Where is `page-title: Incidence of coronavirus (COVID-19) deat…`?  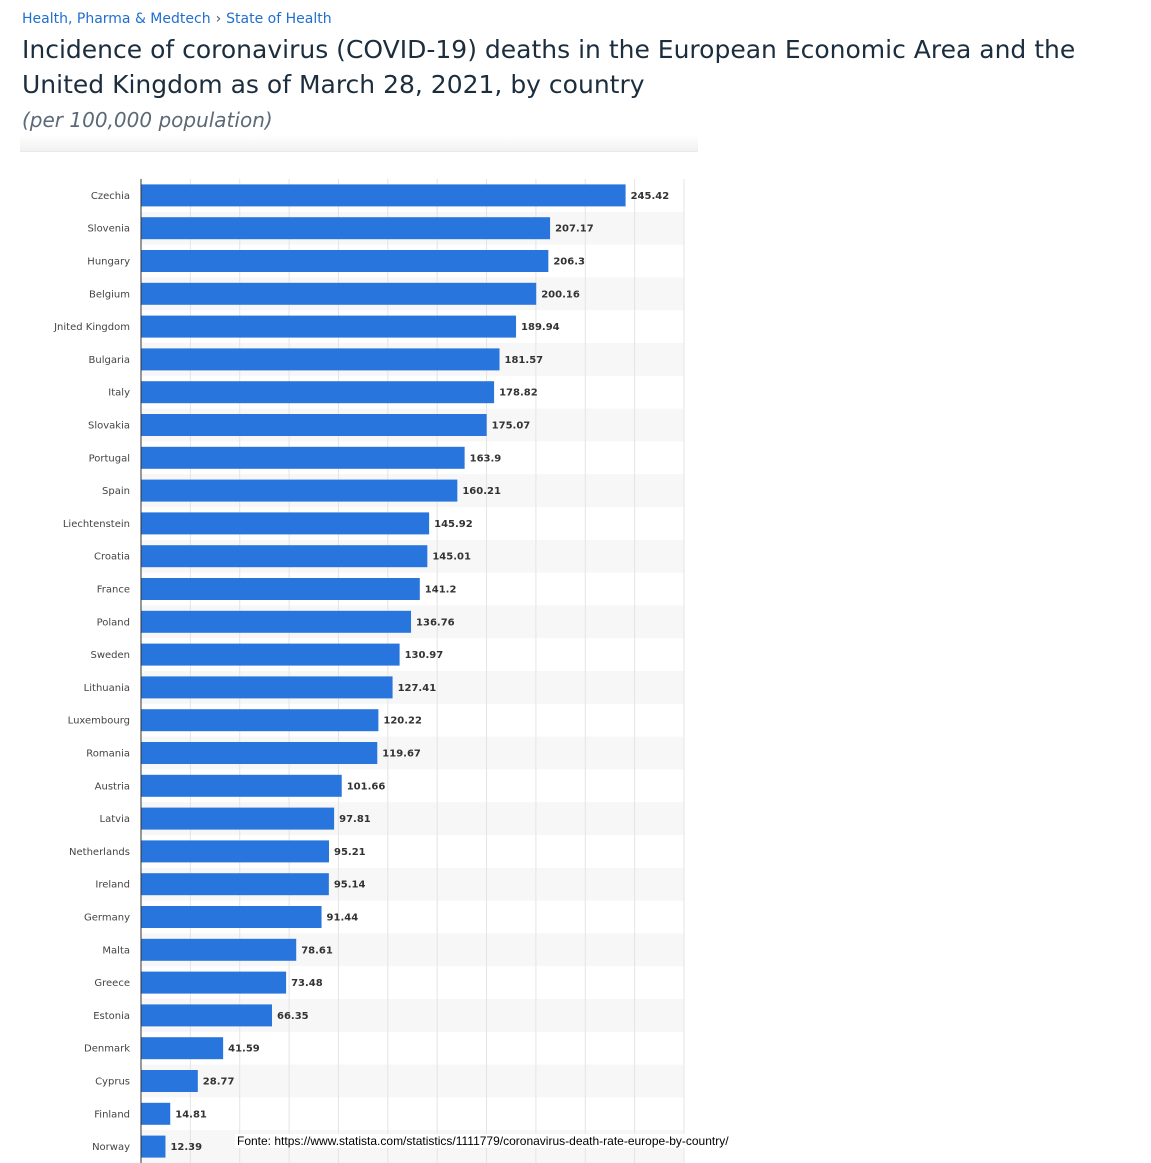 page-title: Incidence of coronavirus (COVID-19) deat… is located at coordinates (549, 67).